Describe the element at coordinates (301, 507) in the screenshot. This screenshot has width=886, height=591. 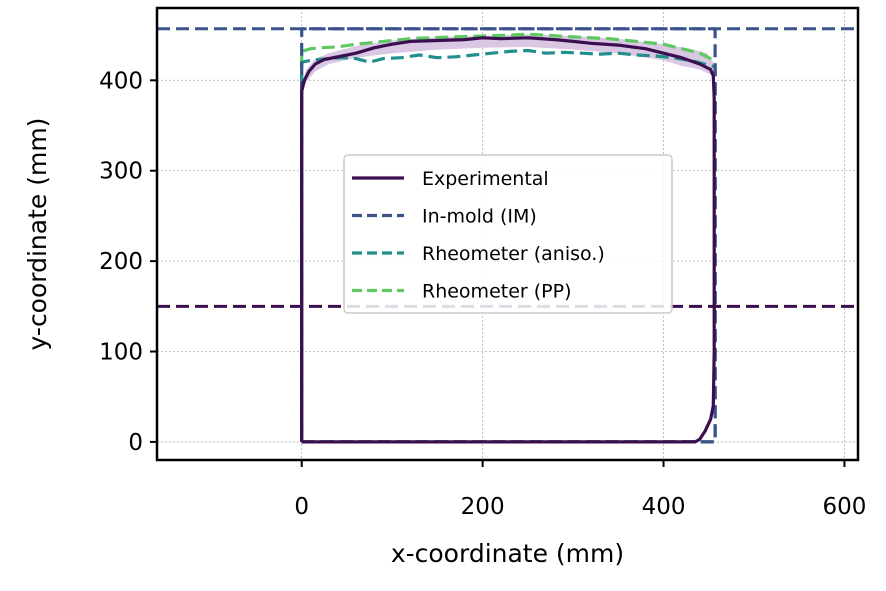
I see `x-tick-label: 0` at that location.